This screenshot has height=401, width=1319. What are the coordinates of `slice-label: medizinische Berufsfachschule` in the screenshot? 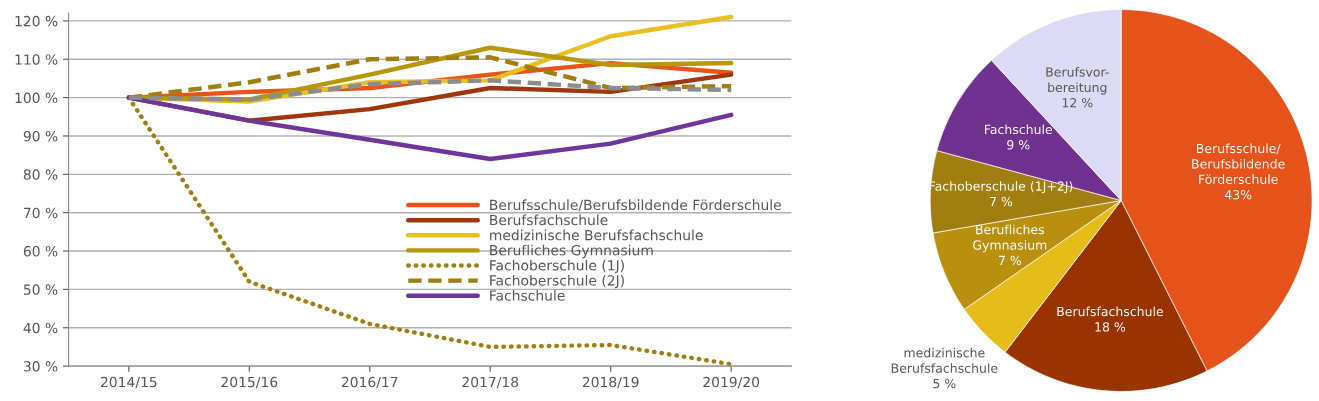 It's located at (944, 360).